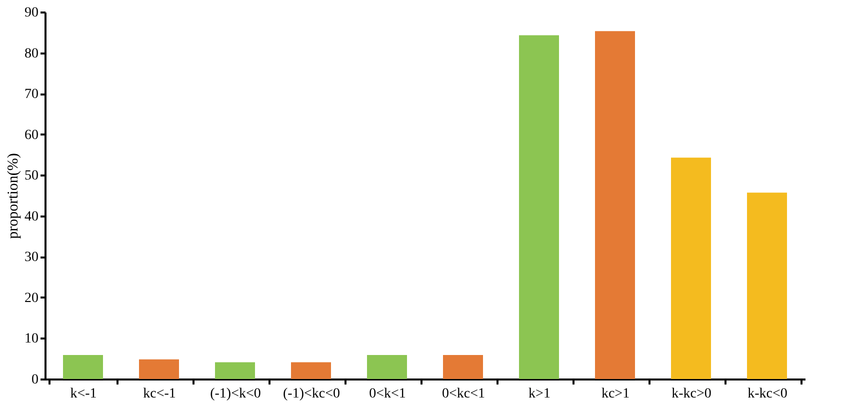 This screenshot has height=411, width=846. What do you see at coordinates (159, 394) in the screenshot?
I see `x-tick-label: kc<-1` at bounding box center [159, 394].